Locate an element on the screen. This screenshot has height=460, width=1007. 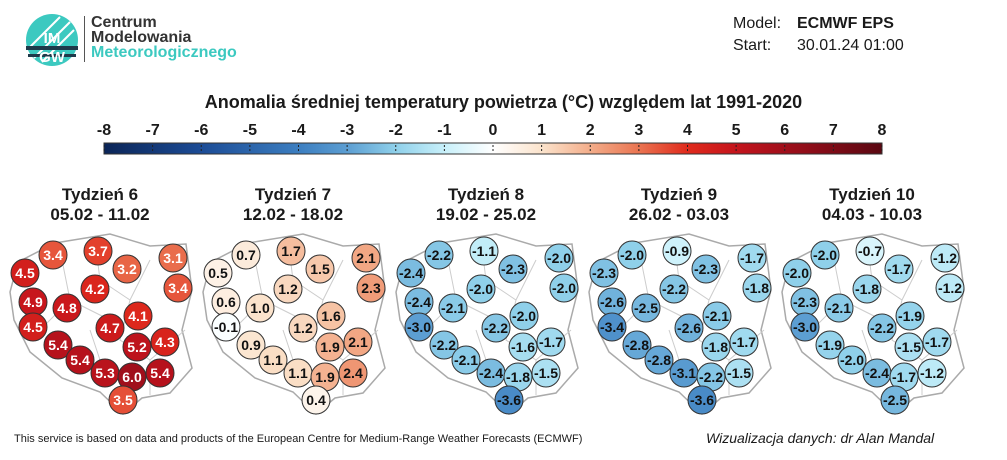
week-name: Tydzień 9 is located at coordinates (679, 194).